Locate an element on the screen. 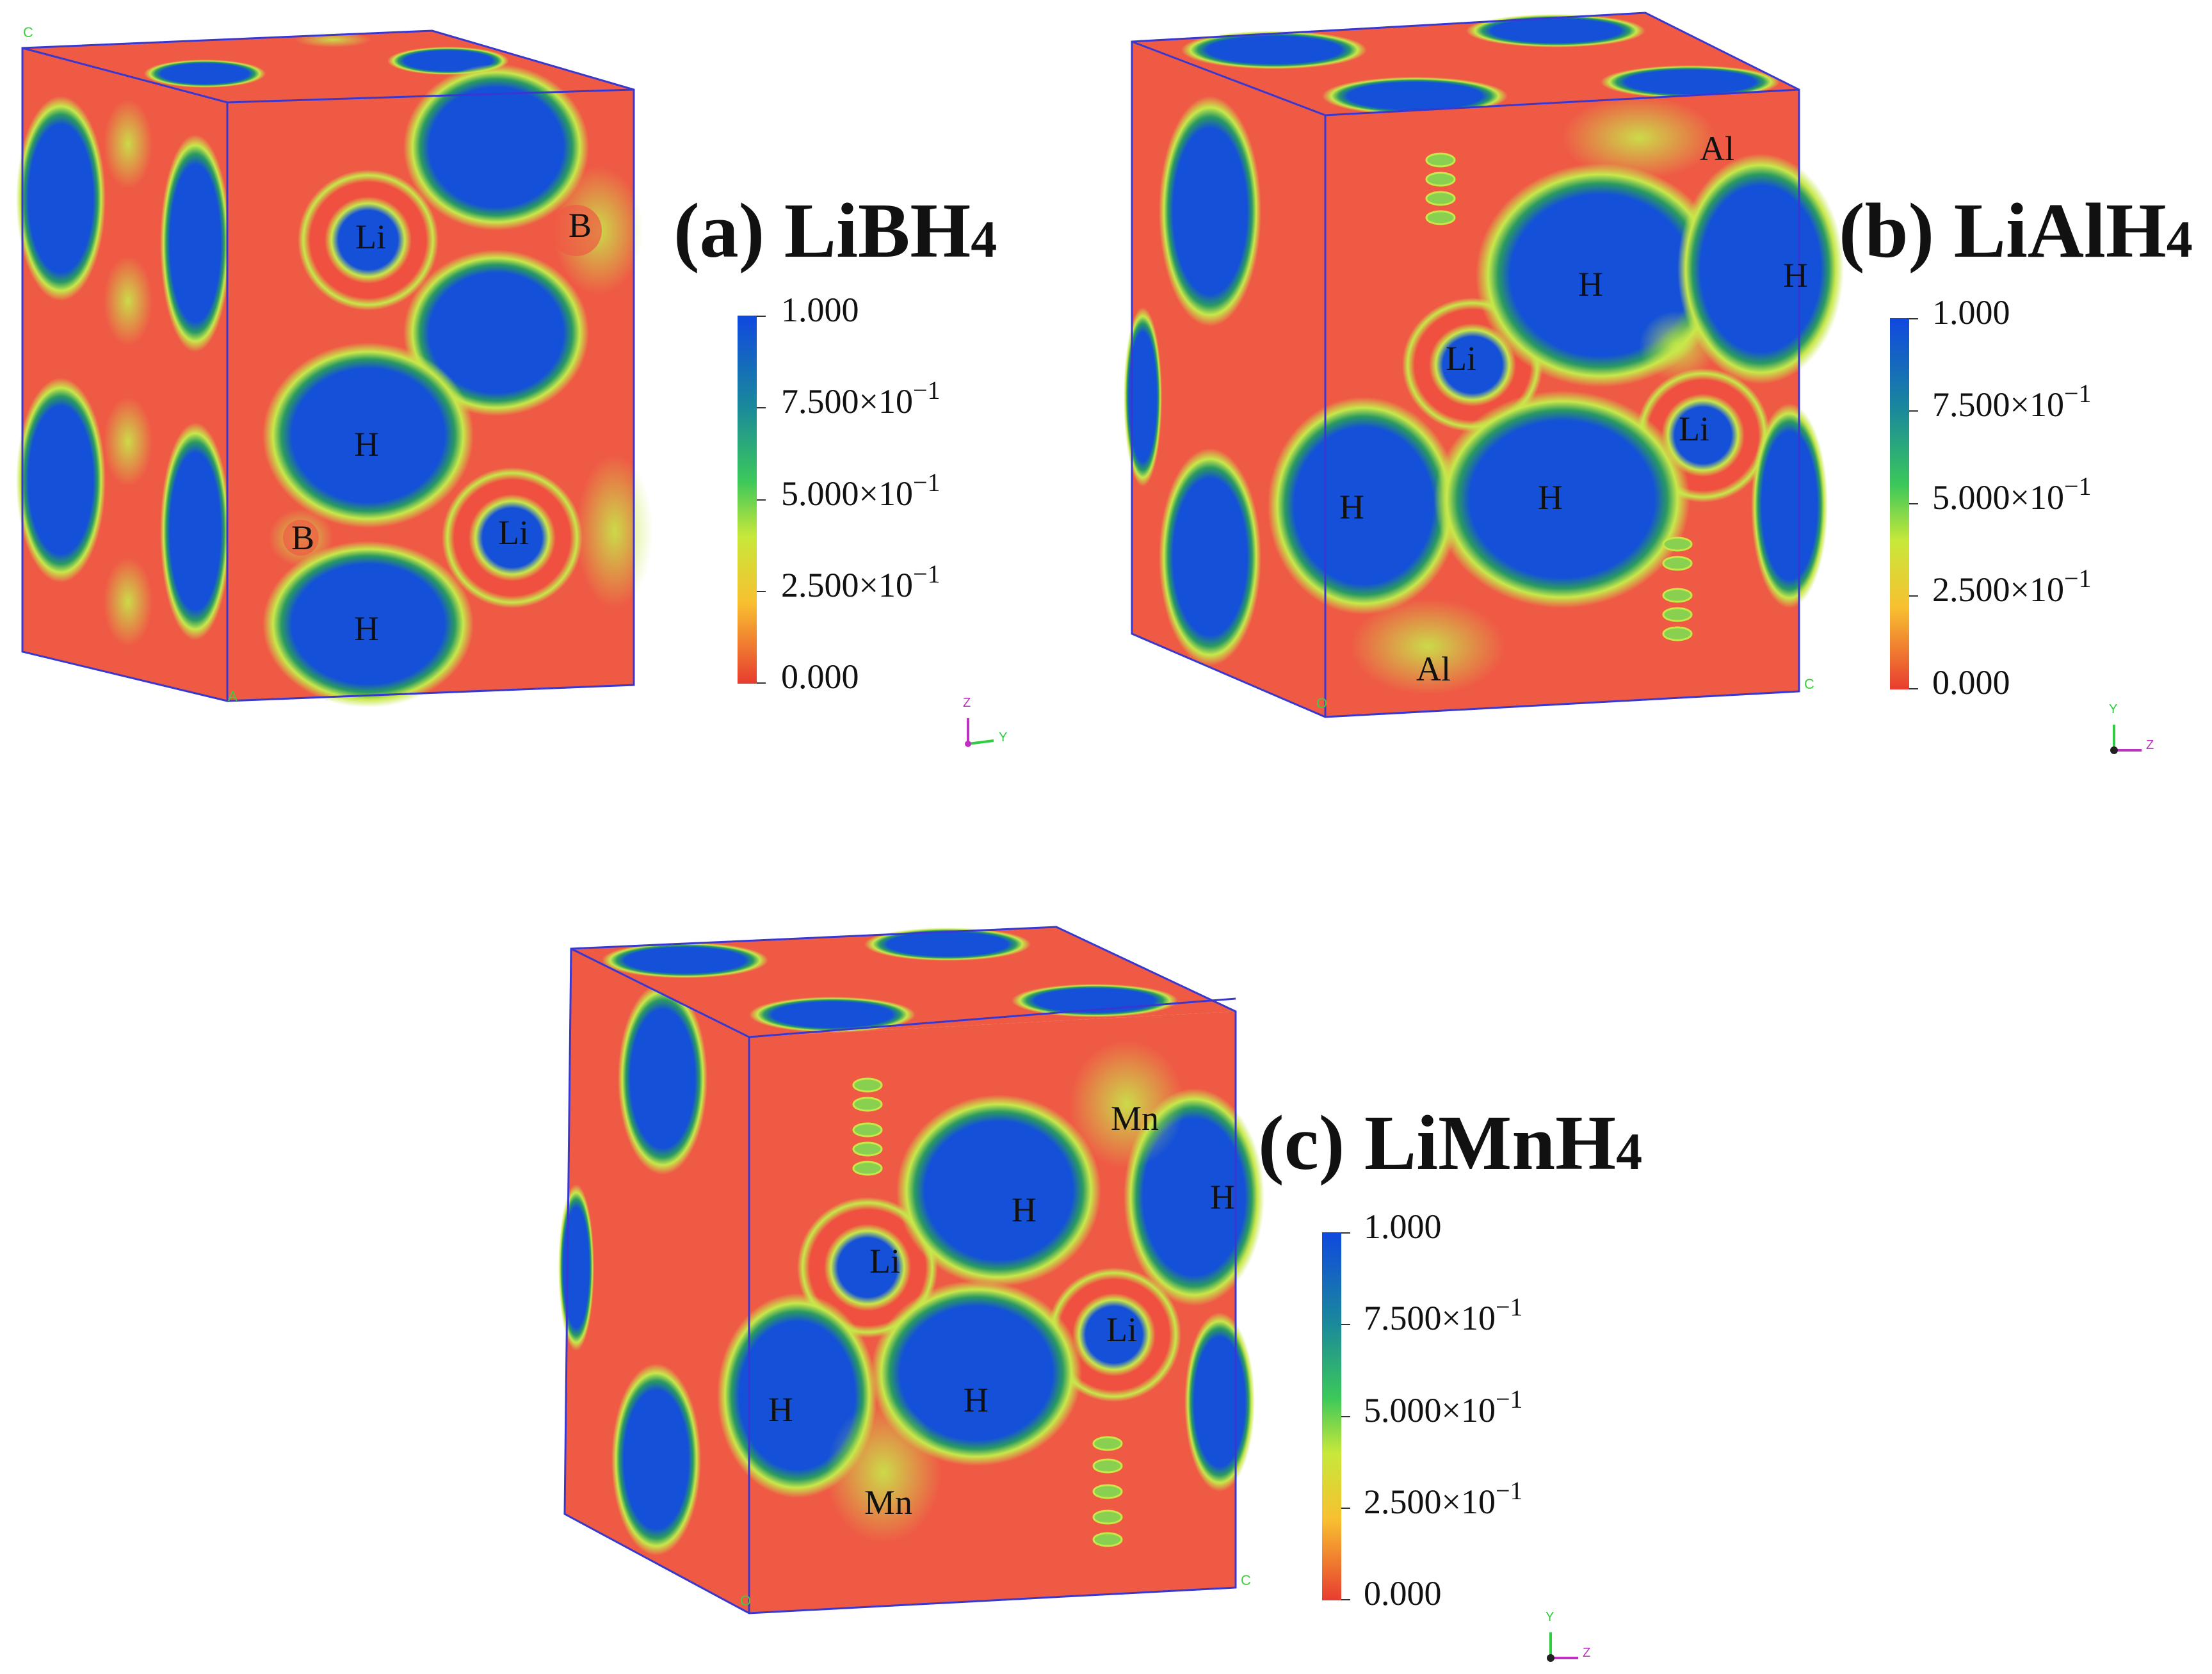  colorbar-c-tick-2: 7.500×10⁻¹ is located at coordinates (1443, 1314).